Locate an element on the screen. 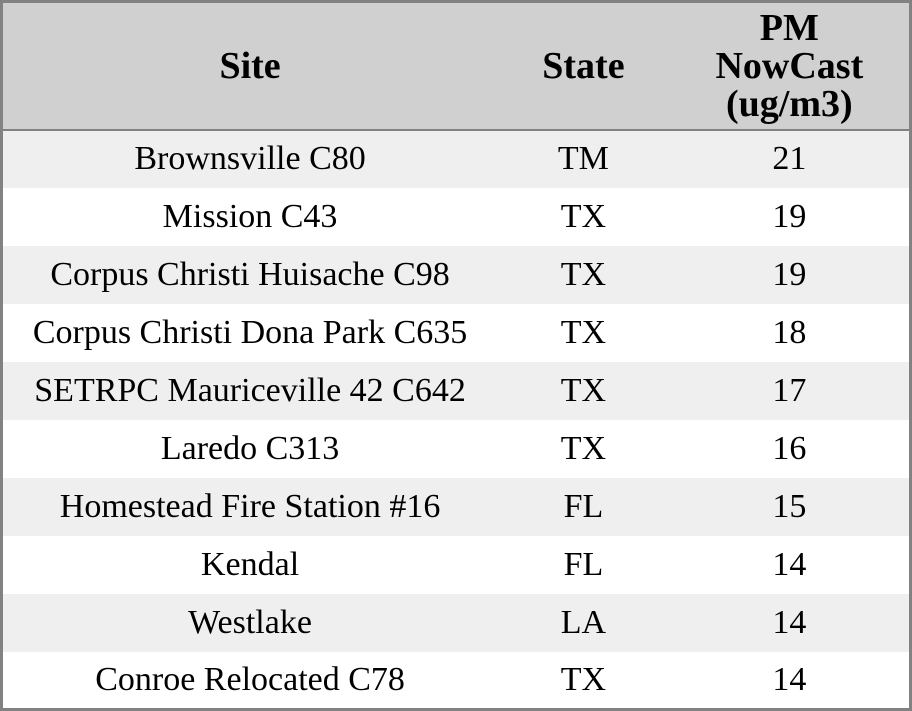  column-header-pm-nowcast: PM NowCast (ug/m3) is located at coordinates (790, 66).